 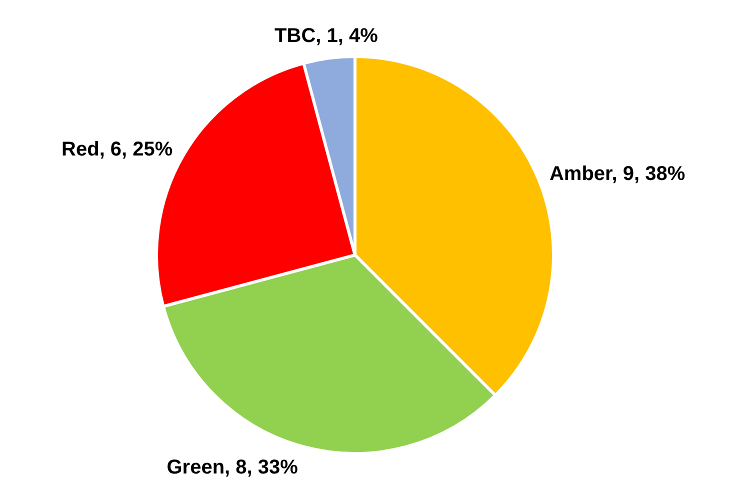 What do you see at coordinates (326, 35) in the screenshot?
I see `slice-label: TBC, 1, 4%` at bounding box center [326, 35].